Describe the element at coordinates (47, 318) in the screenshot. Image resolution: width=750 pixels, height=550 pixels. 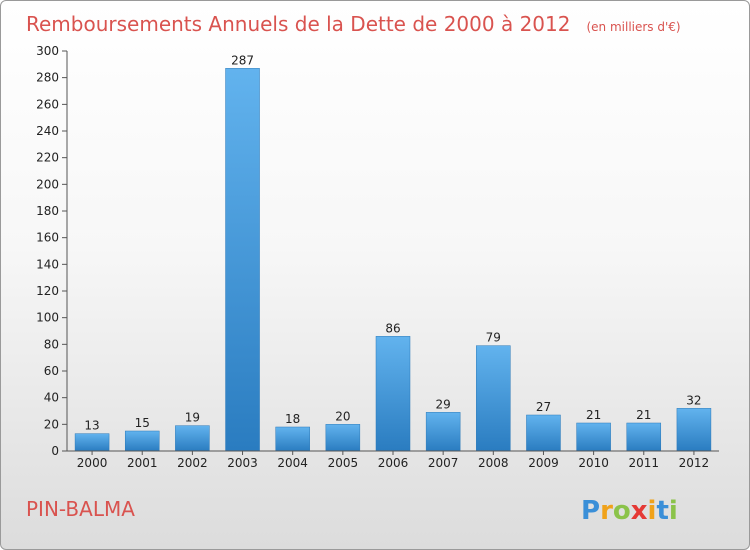
I see `y-tick-label: 100` at that location.